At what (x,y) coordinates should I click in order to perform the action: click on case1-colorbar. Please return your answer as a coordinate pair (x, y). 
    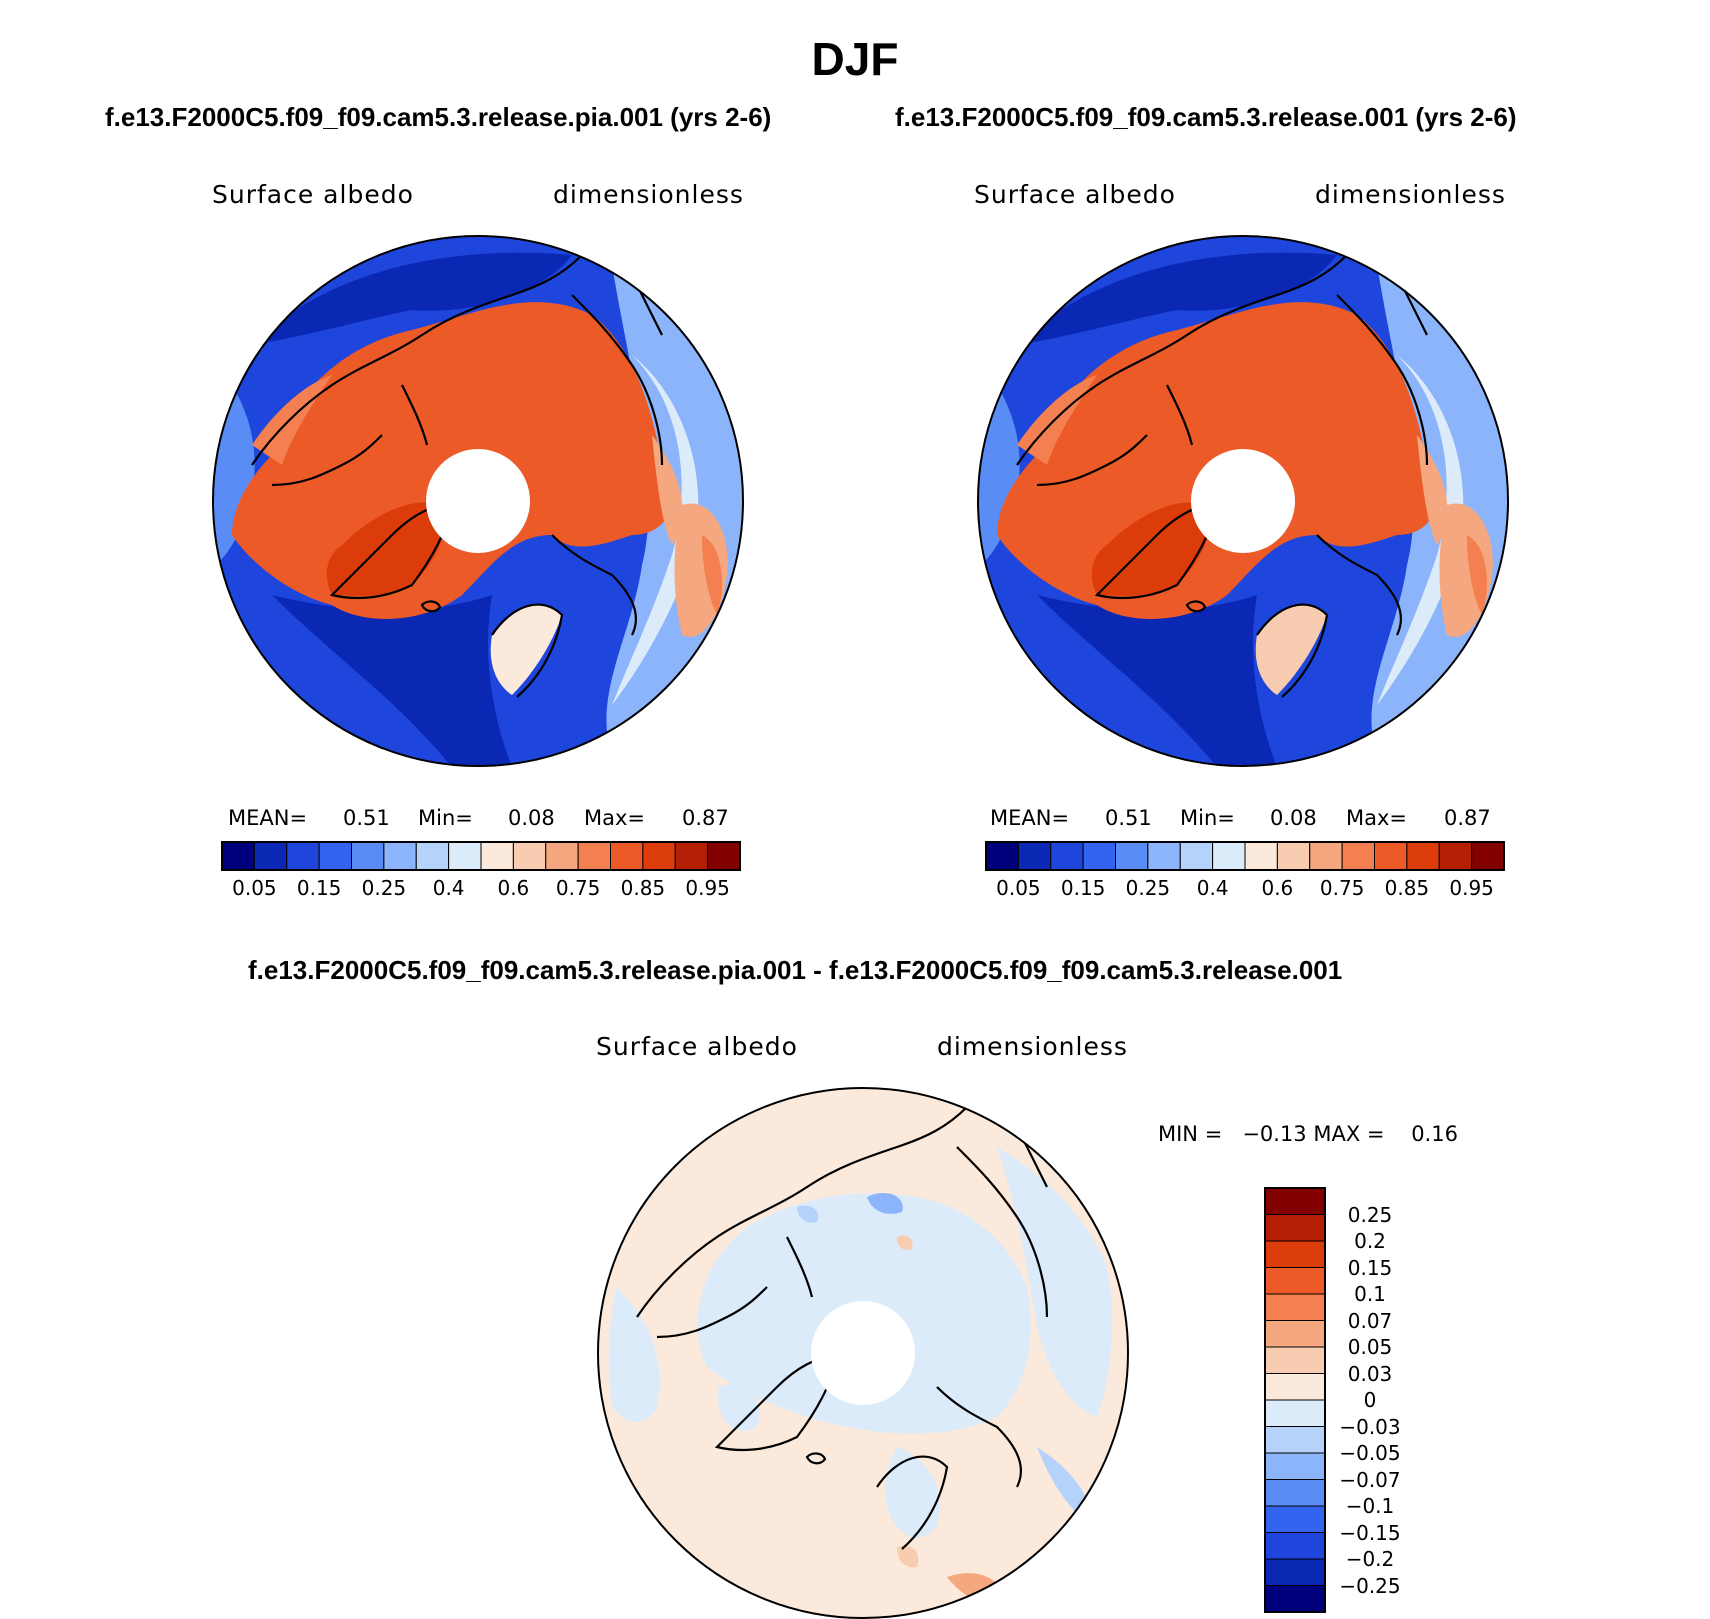
    Looking at the image, I should click on (481, 856).